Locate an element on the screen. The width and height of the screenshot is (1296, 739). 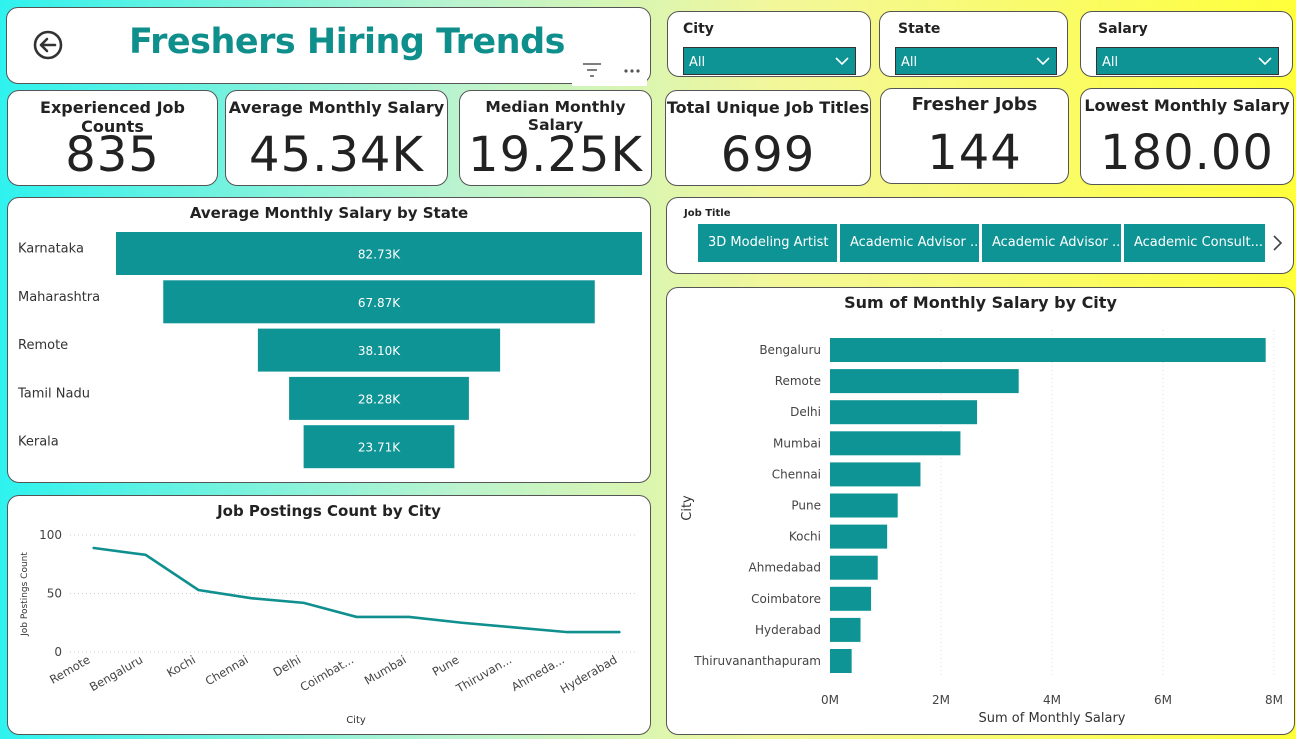
city-dropdown: All is located at coordinates (769, 61).